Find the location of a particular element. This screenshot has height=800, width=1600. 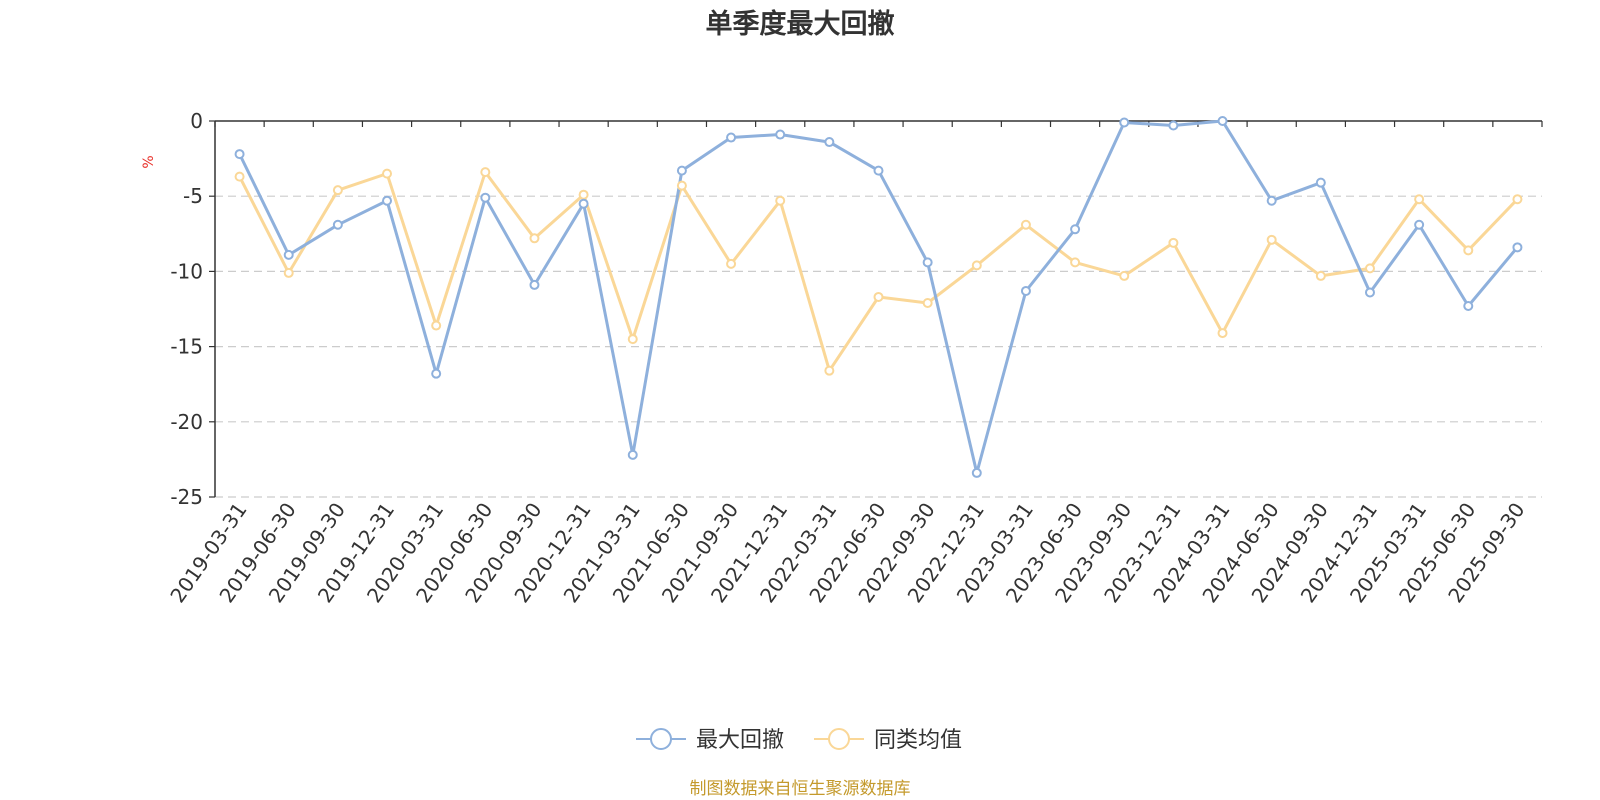

y-tick-label: -10 is located at coordinates (186, 271).